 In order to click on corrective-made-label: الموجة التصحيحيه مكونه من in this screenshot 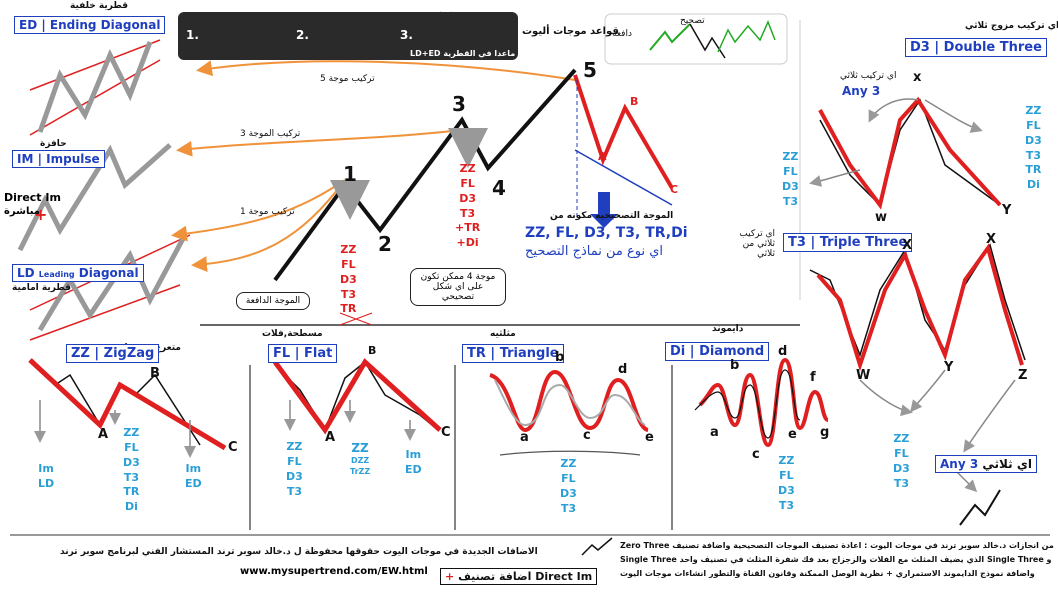, I will do `click(612, 216)`.